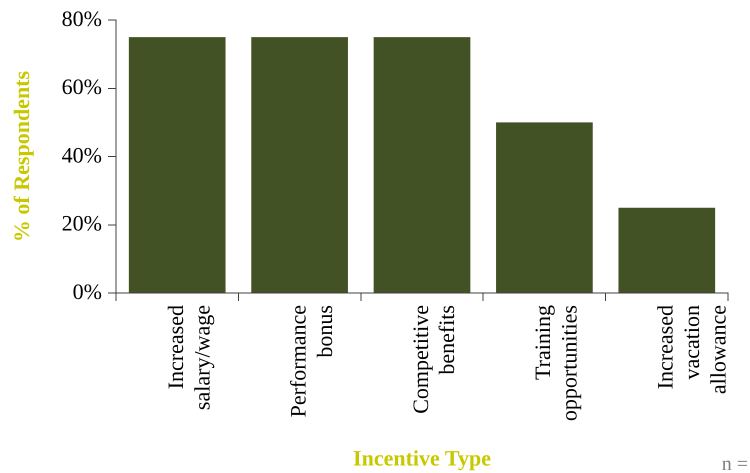  What do you see at coordinates (82, 18) in the screenshot?
I see `y-tick-label: 80%` at bounding box center [82, 18].